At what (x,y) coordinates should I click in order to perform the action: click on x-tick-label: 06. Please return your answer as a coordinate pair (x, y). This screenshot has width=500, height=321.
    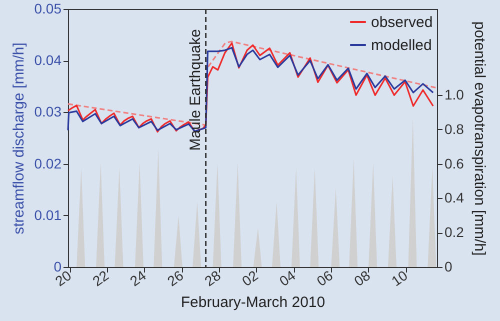
    Looking at the image, I should click on (325, 278).